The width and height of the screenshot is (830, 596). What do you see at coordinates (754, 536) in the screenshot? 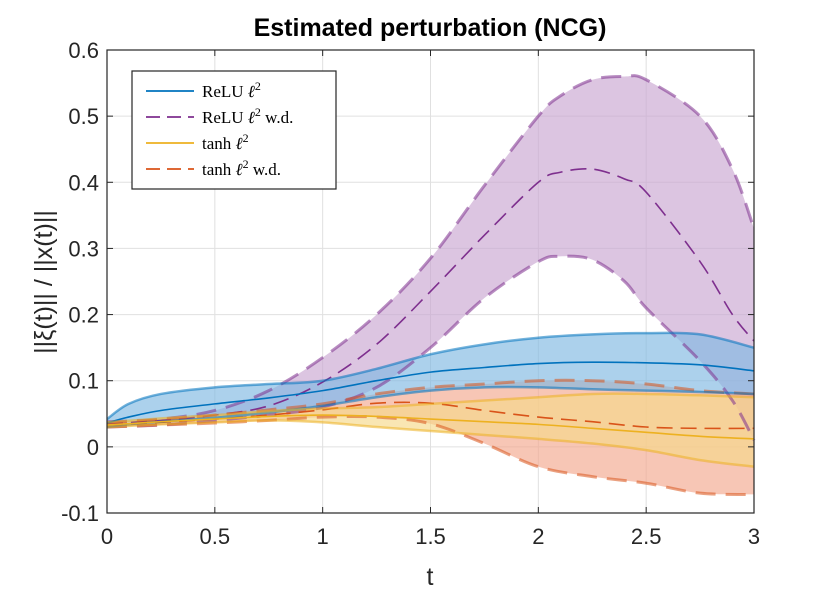
I see `x-tick-label: 3` at bounding box center [754, 536].